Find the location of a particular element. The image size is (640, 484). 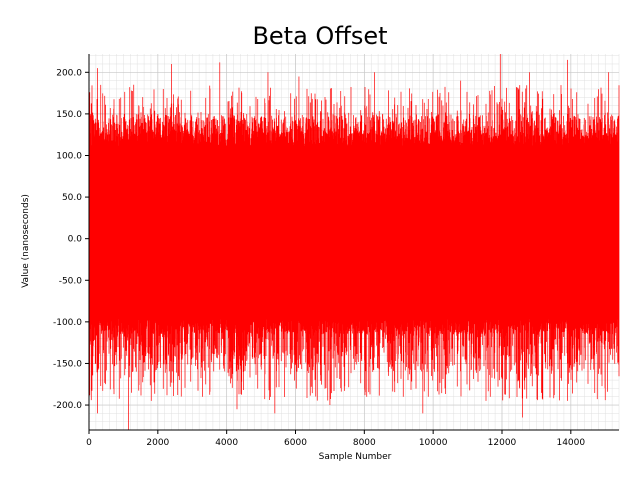

x-tick-label: 4000 is located at coordinates (226, 443).